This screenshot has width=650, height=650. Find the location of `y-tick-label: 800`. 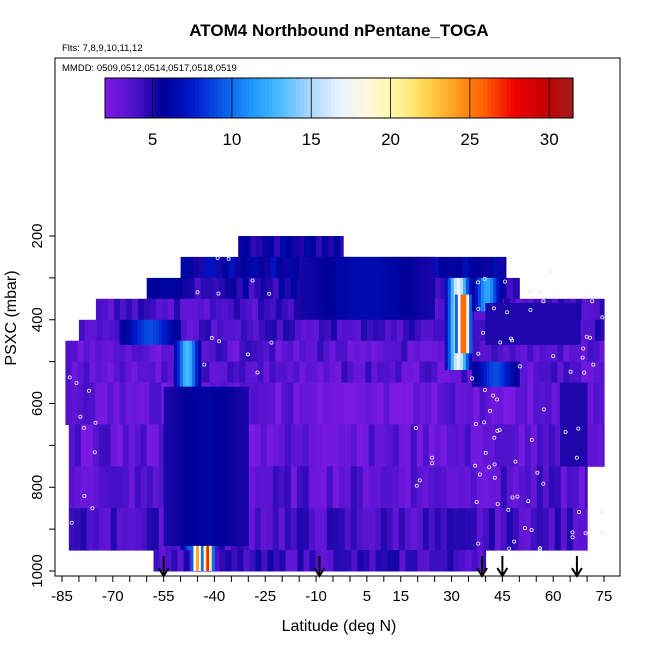

y-tick-label: 800 is located at coordinates (37, 487).